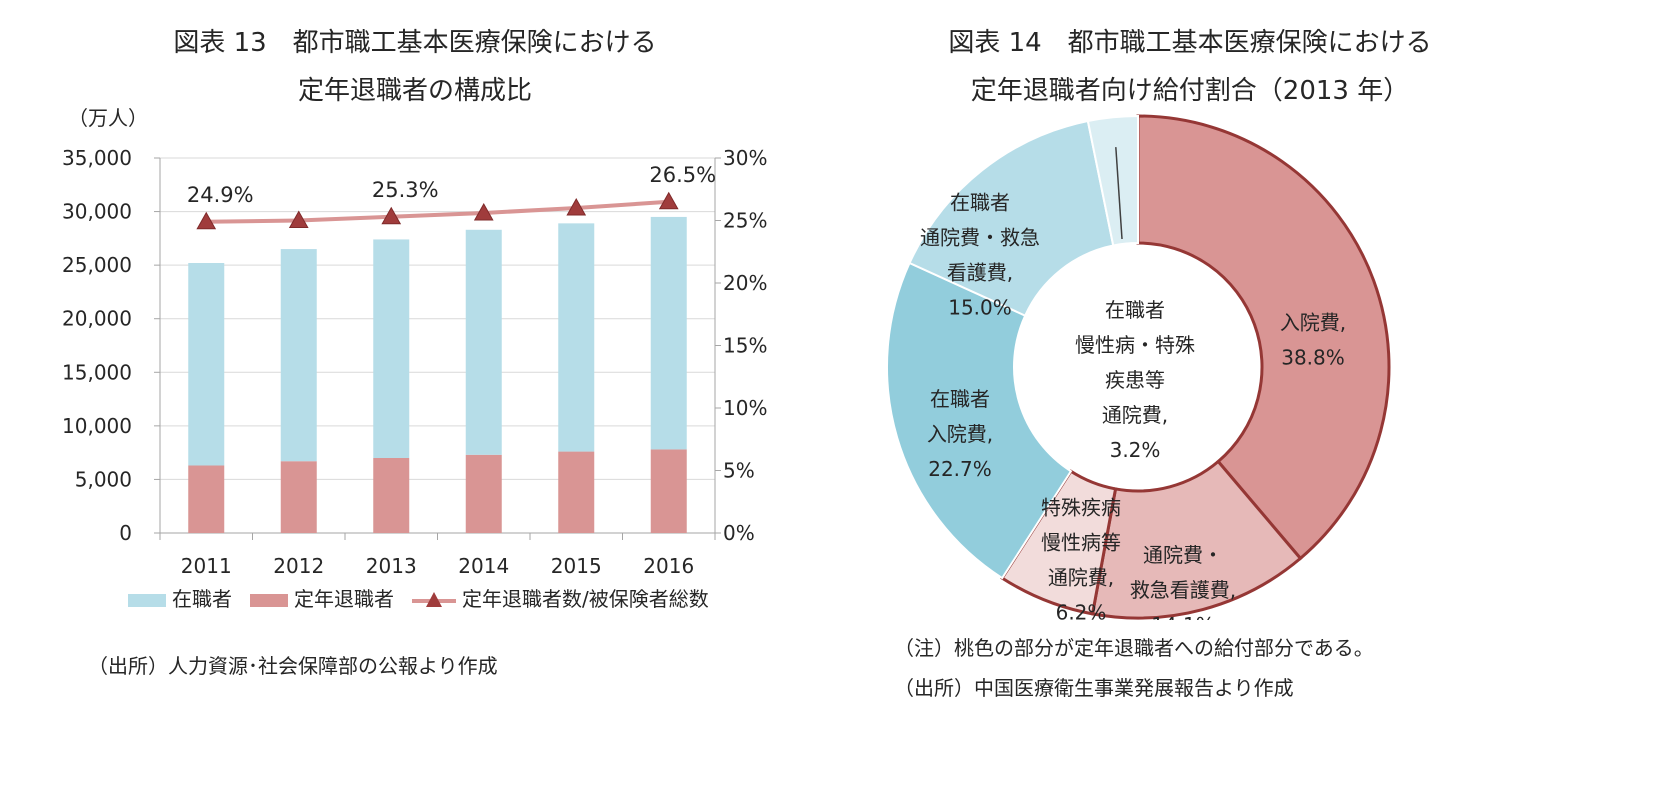  Describe the element at coordinates (97, 426) in the screenshot. I see `y-tick-label: 10,000` at that location.